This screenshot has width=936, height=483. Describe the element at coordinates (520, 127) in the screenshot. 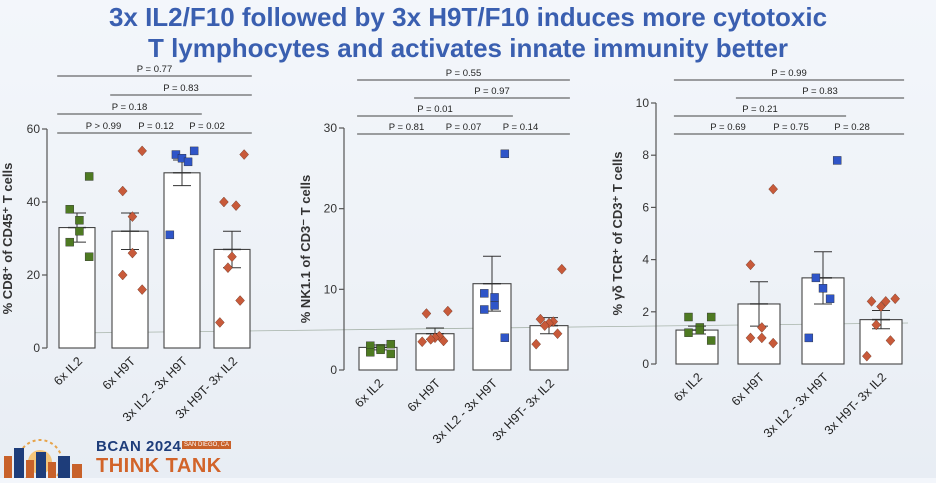

I see `p-value-label: P = 0.14` at that location.